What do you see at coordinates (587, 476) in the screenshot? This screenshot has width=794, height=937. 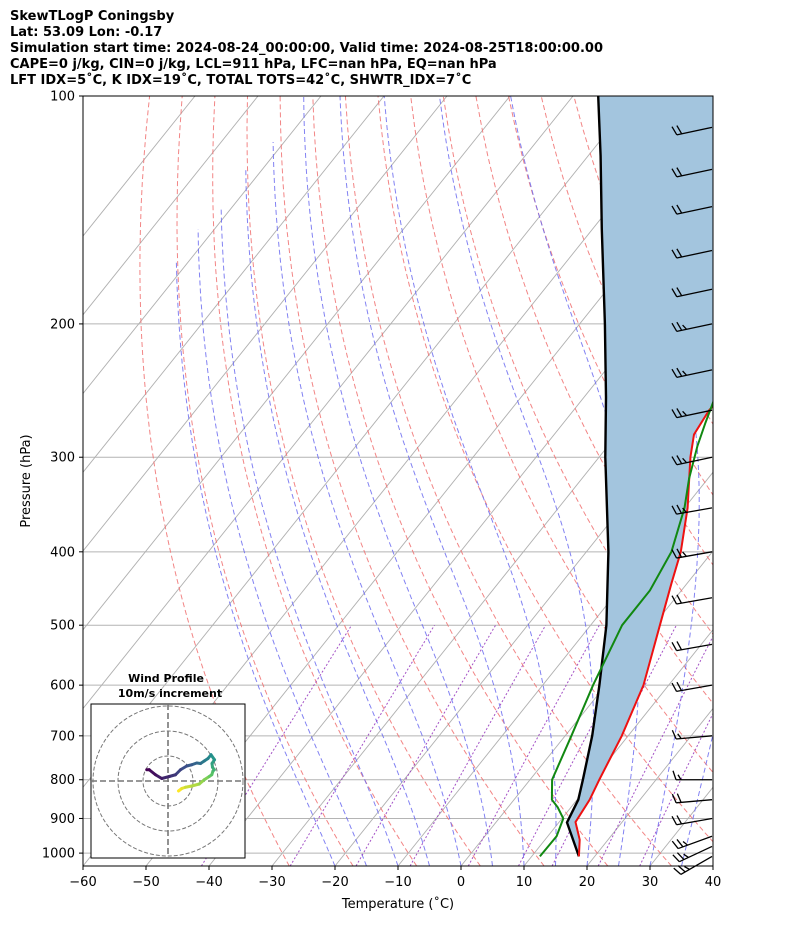 I see `parcel-line` at bounding box center [587, 476].